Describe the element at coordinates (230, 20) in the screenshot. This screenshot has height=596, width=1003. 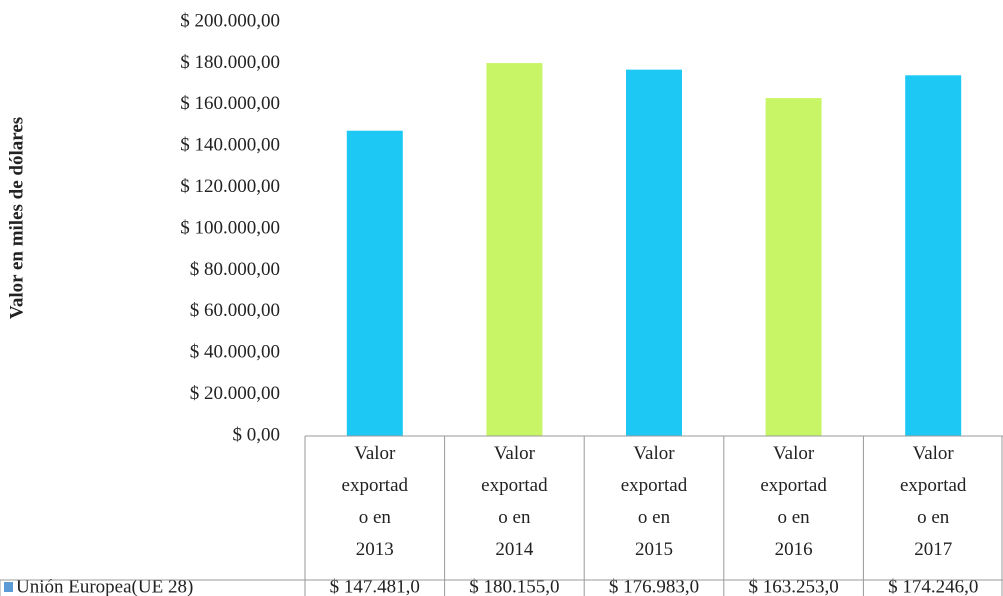
I see `y-tick-label: $ 200.000,00` at that location.